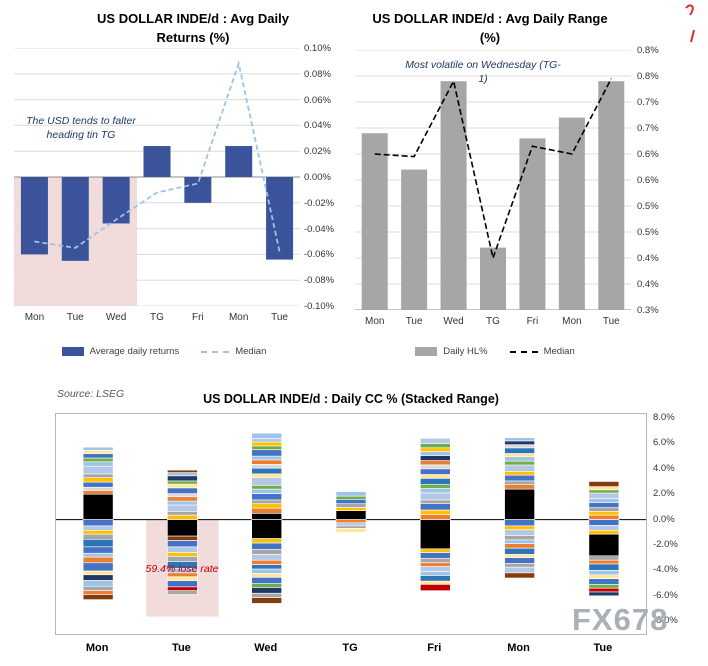  I want to click on fx678-watermark: FX678, so click(620, 619).